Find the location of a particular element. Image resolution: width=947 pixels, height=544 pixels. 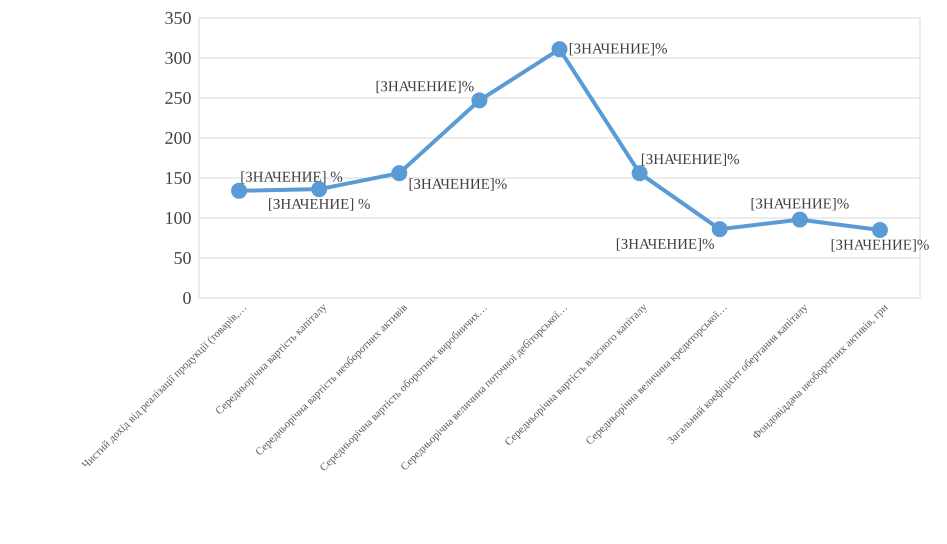

y-tick-label: 150 is located at coordinates (178, 178).